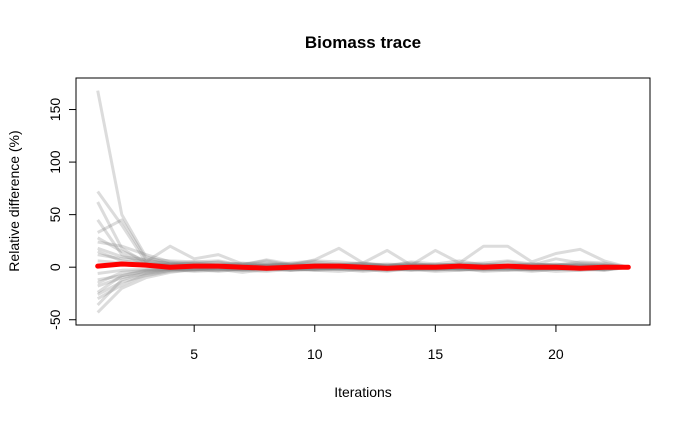 This screenshot has height=421, width=690. Describe the element at coordinates (55, 267) in the screenshot. I see `y-tick-label: 0` at that location.